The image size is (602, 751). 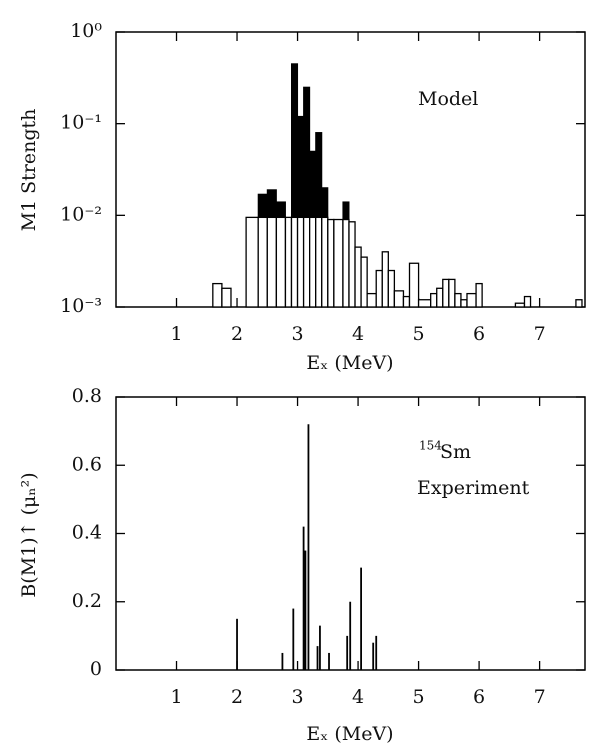 I want to click on y-tick-label: 0.6, so click(x=87, y=464).